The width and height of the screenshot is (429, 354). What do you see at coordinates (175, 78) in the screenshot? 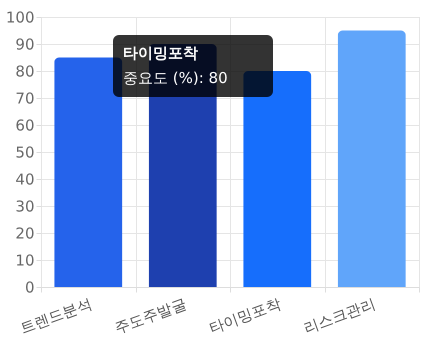
I see `annotation: 중요도 (%): 80` at bounding box center [175, 78].